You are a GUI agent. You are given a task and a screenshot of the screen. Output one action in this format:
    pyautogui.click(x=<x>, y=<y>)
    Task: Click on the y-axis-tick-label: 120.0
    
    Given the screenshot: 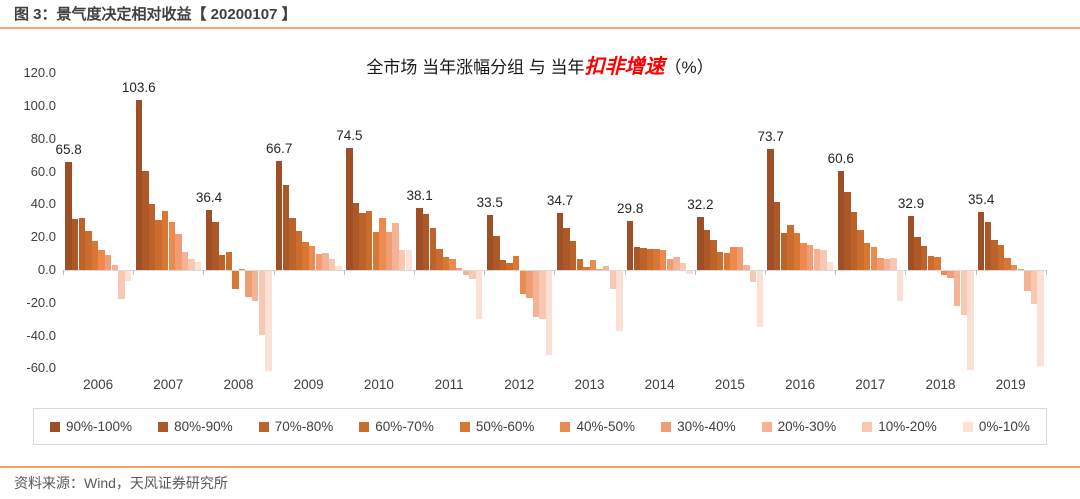 What is the action you would take?
    pyautogui.click(x=39, y=73)
    